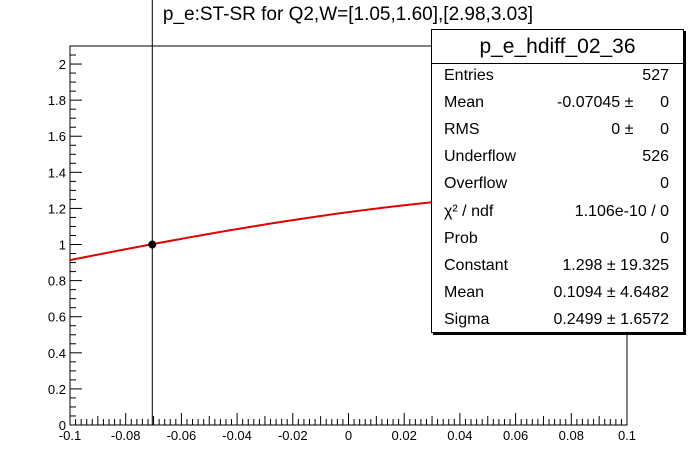 The image size is (696, 471). Describe the element at coordinates (557, 240) in the screenshot. I see `stats-row: Prob 0` at that location.